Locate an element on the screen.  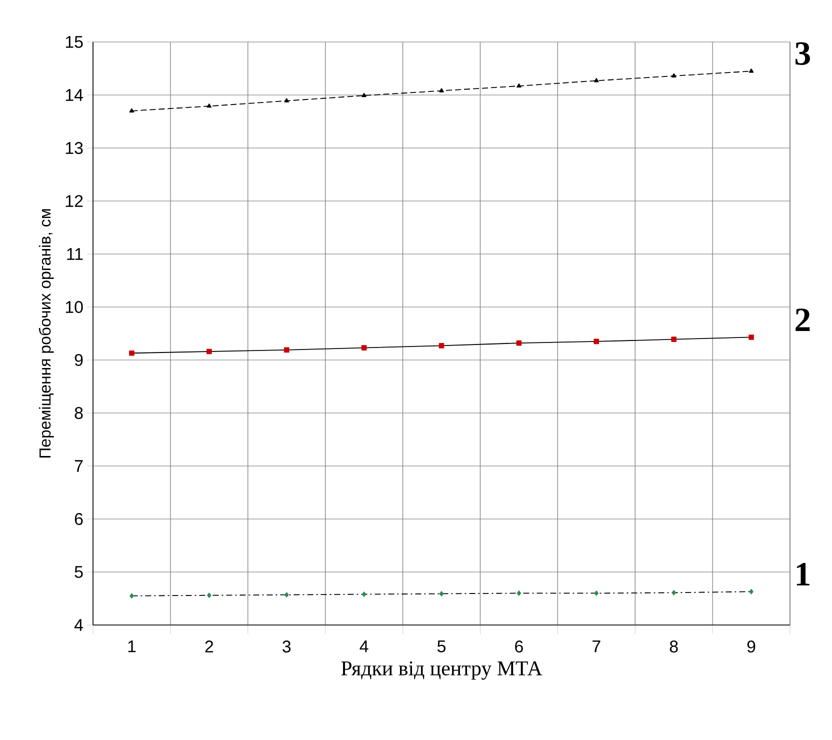
y-tick-label: 8 is located at coordinates (78, 413).